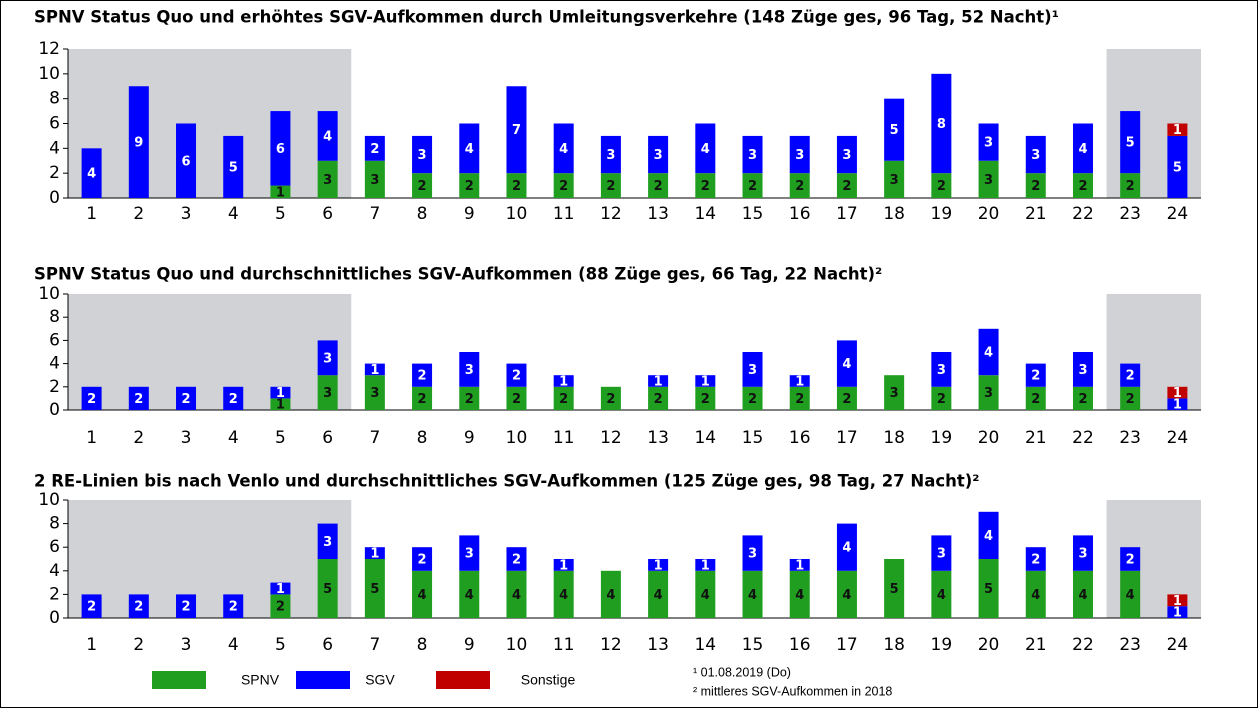 Image resolution: width=1258 pixels, height=708 pixels. What do you see at coordinates (179, 680) in the screenshot?
I see `legend-swatch` at bounding box center [179, 680].